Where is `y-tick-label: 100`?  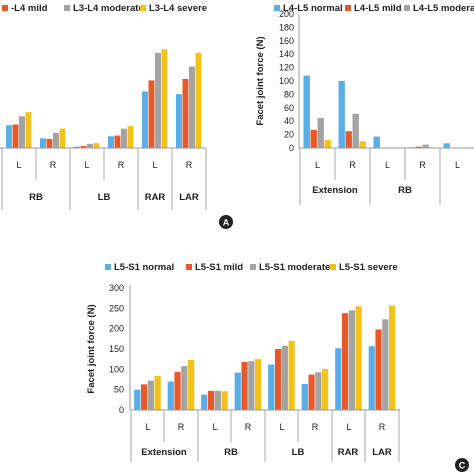 y-tick-label: 100 is located at coordinates (116, 369).